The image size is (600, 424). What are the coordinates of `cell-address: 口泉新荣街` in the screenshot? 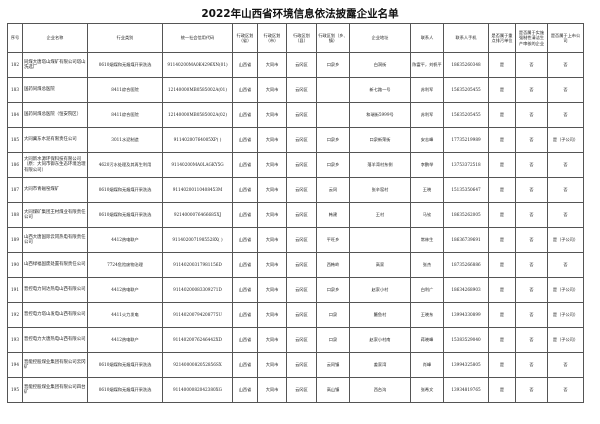 It's located at (380, 140).